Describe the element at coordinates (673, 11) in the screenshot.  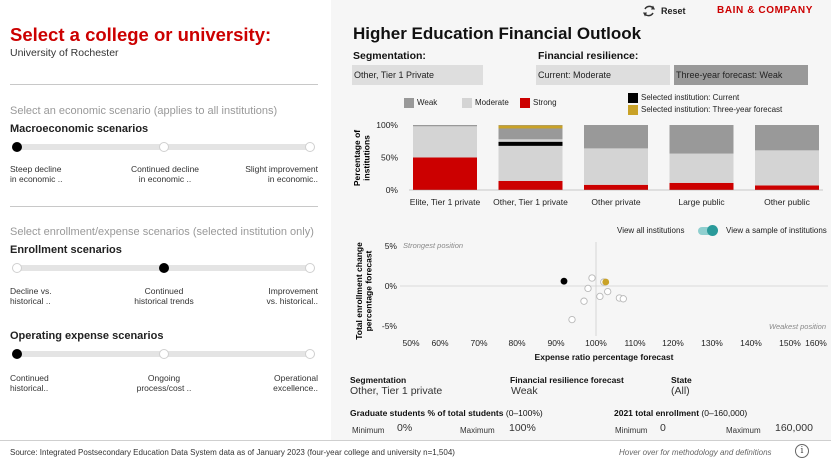
I see `reset-button: Reset` at that location.